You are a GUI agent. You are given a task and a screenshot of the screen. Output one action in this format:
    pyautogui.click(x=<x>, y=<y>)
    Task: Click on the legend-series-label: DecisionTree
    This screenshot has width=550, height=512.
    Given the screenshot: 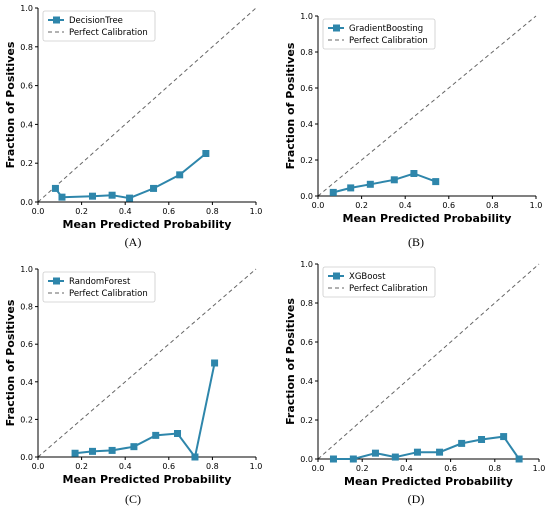 What is the action you would take?
    pyautogui.click(x=96, y=21)
    